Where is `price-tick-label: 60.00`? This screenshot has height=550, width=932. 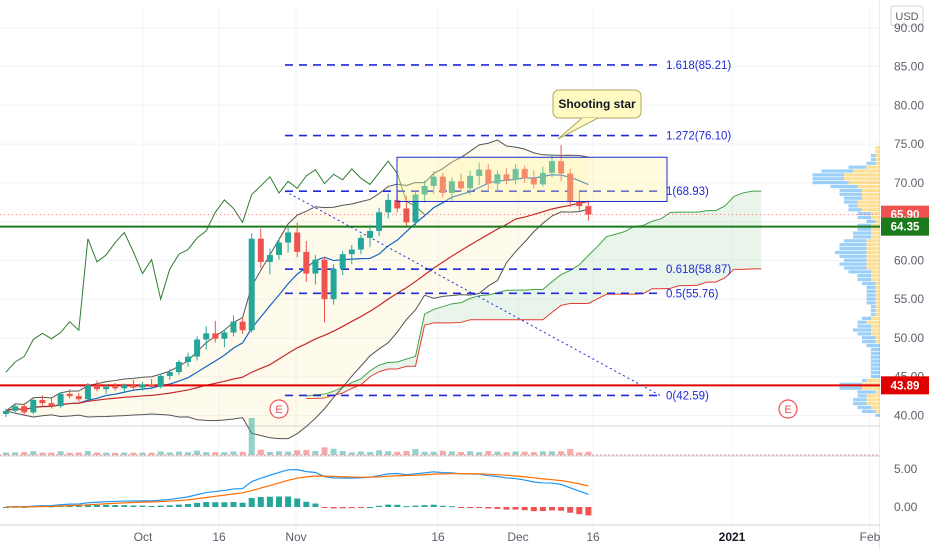 price-tick-label: 60.00 is located at coordinates (909, 260).